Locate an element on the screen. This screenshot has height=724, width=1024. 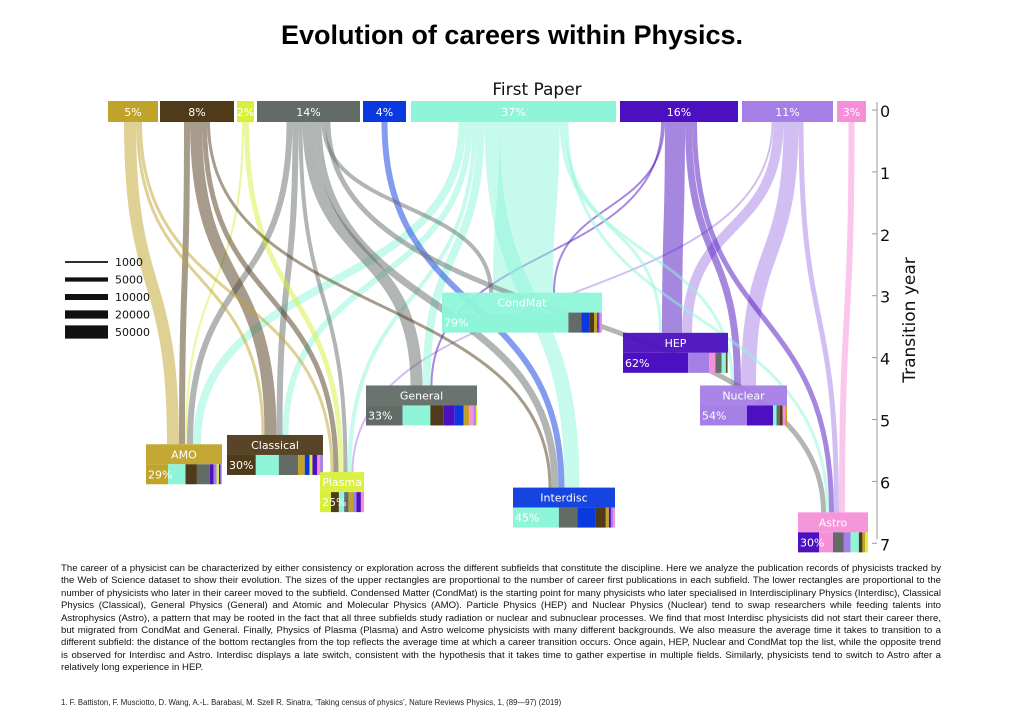
first-paper-bar-interdisc: 4% is located at coordinates (384, 111).